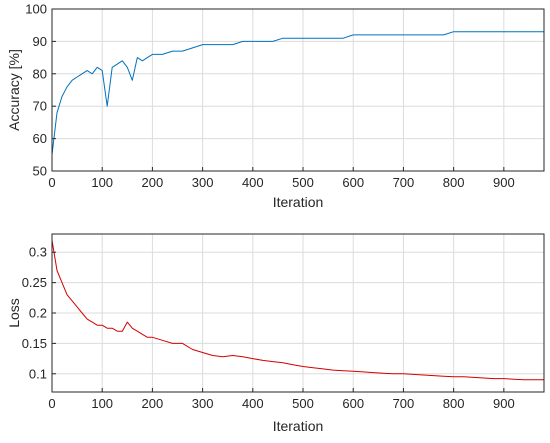  I want to click on accuracy-y-tick-label: 100, so click(36, 9).